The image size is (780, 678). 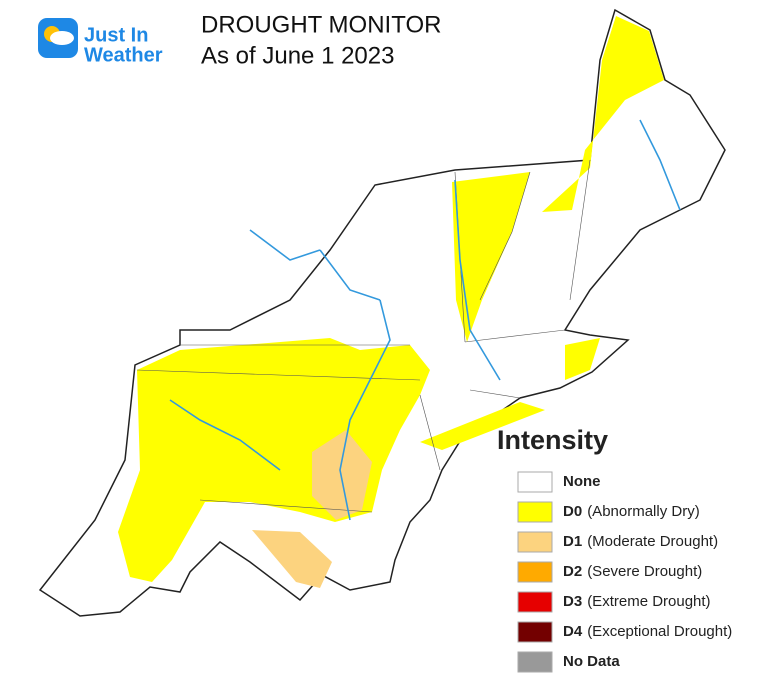 I want to click on map-title: DROUGHT MONITOR, so click(x=321, y=24).